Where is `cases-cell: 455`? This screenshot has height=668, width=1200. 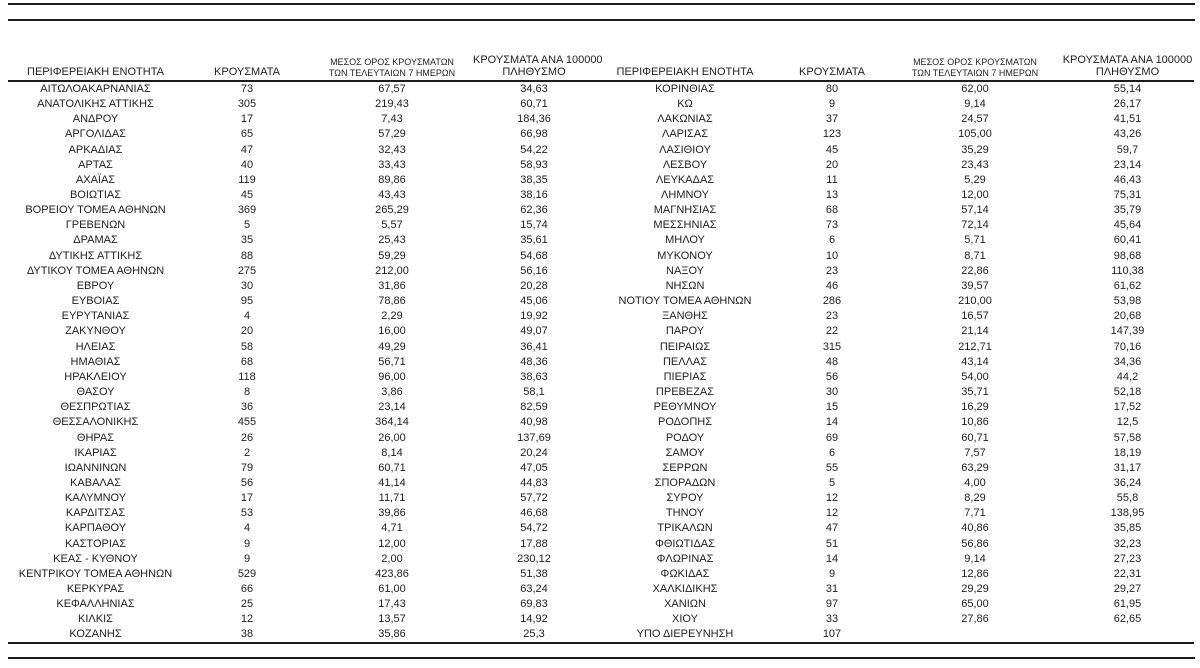 cases-cell: 455 is located at coordinates (247, 422).